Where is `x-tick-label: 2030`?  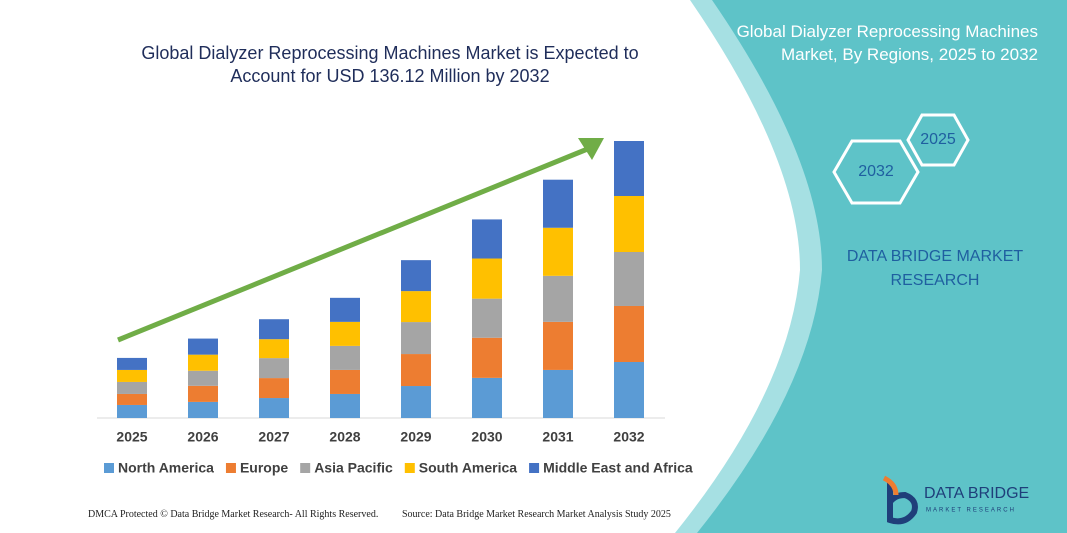 x-tick-label: 2030 is located at coordinates (486, 437).